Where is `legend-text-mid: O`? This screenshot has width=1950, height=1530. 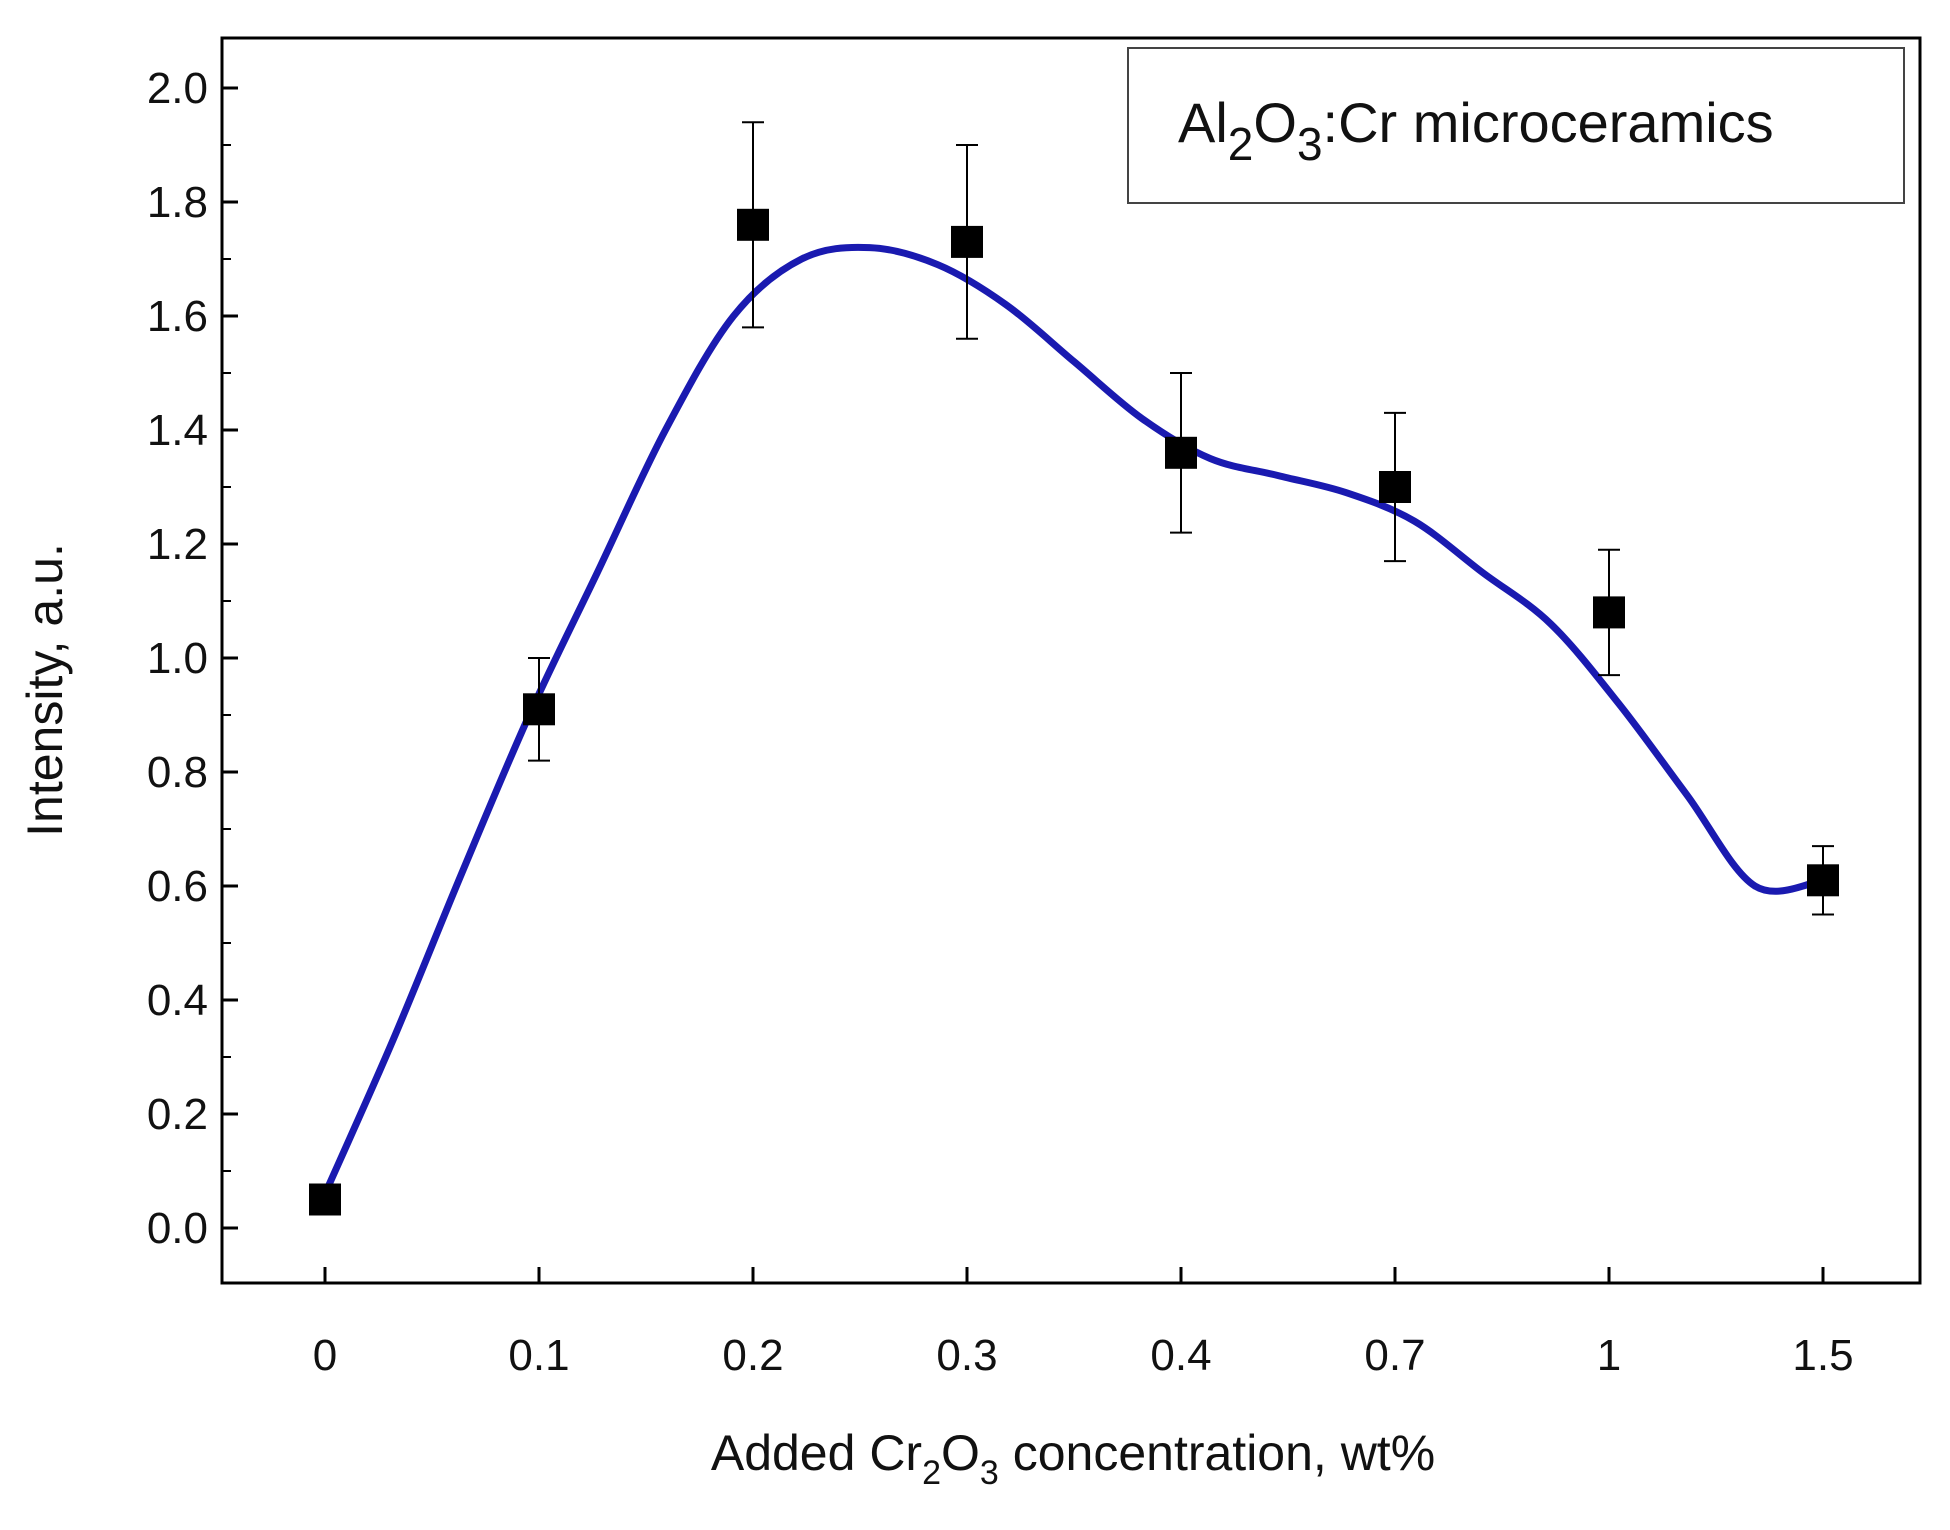 legend-text-mid: O is located at coordinates (1275, 122).